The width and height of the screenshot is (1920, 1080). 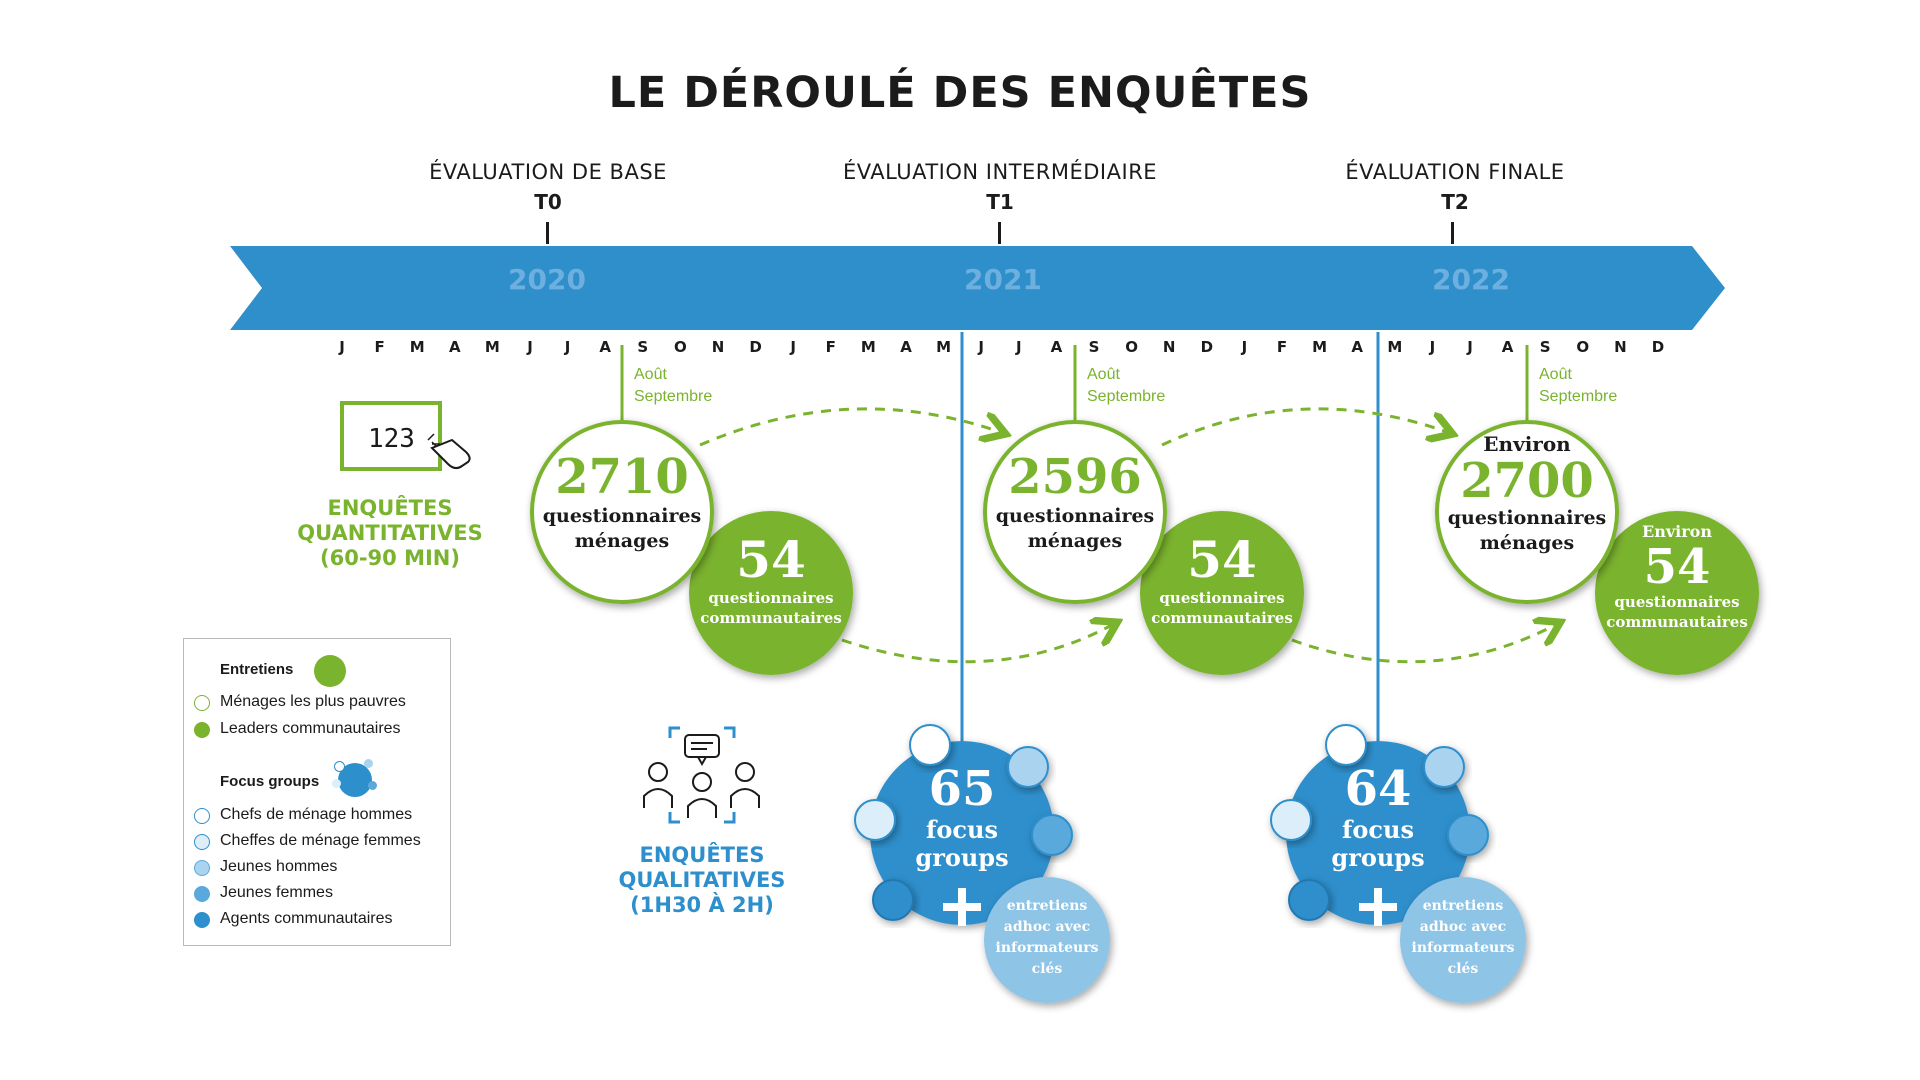 What do you see at coordinates (673, 396) in the screenshot?
I see `period-month: Septembre` at bounding box center [673, 396].